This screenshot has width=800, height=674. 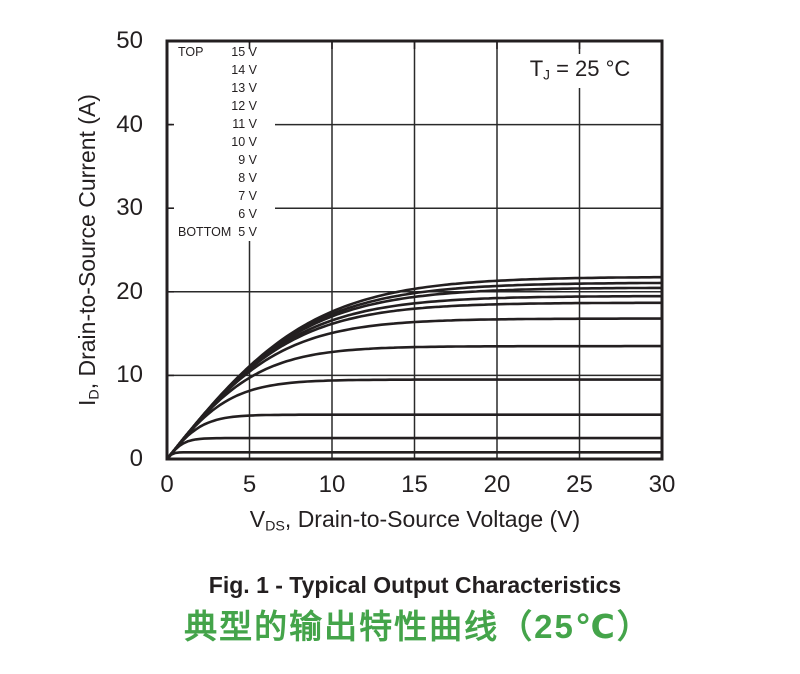 I want to click on y-tick-label: 10, so click(x=129, y=375).